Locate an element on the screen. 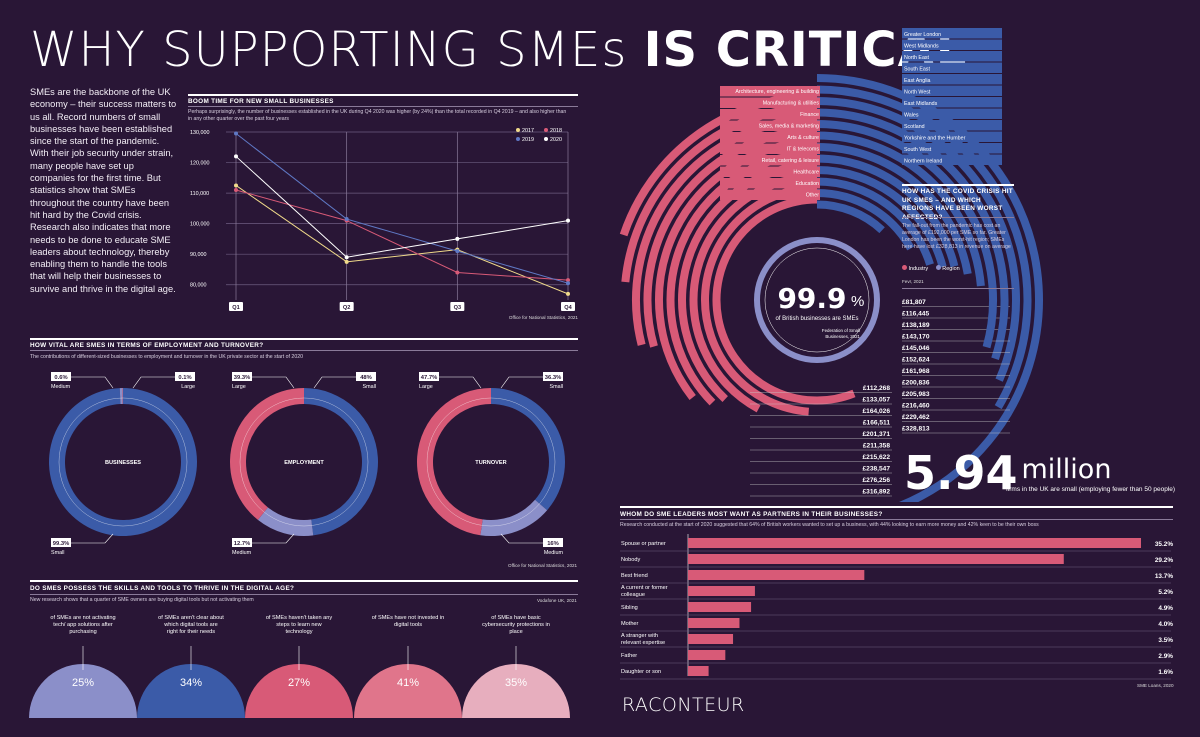 The image size is (1200, 737). industry-value: £166,511 is located at coordinates (876, 423).